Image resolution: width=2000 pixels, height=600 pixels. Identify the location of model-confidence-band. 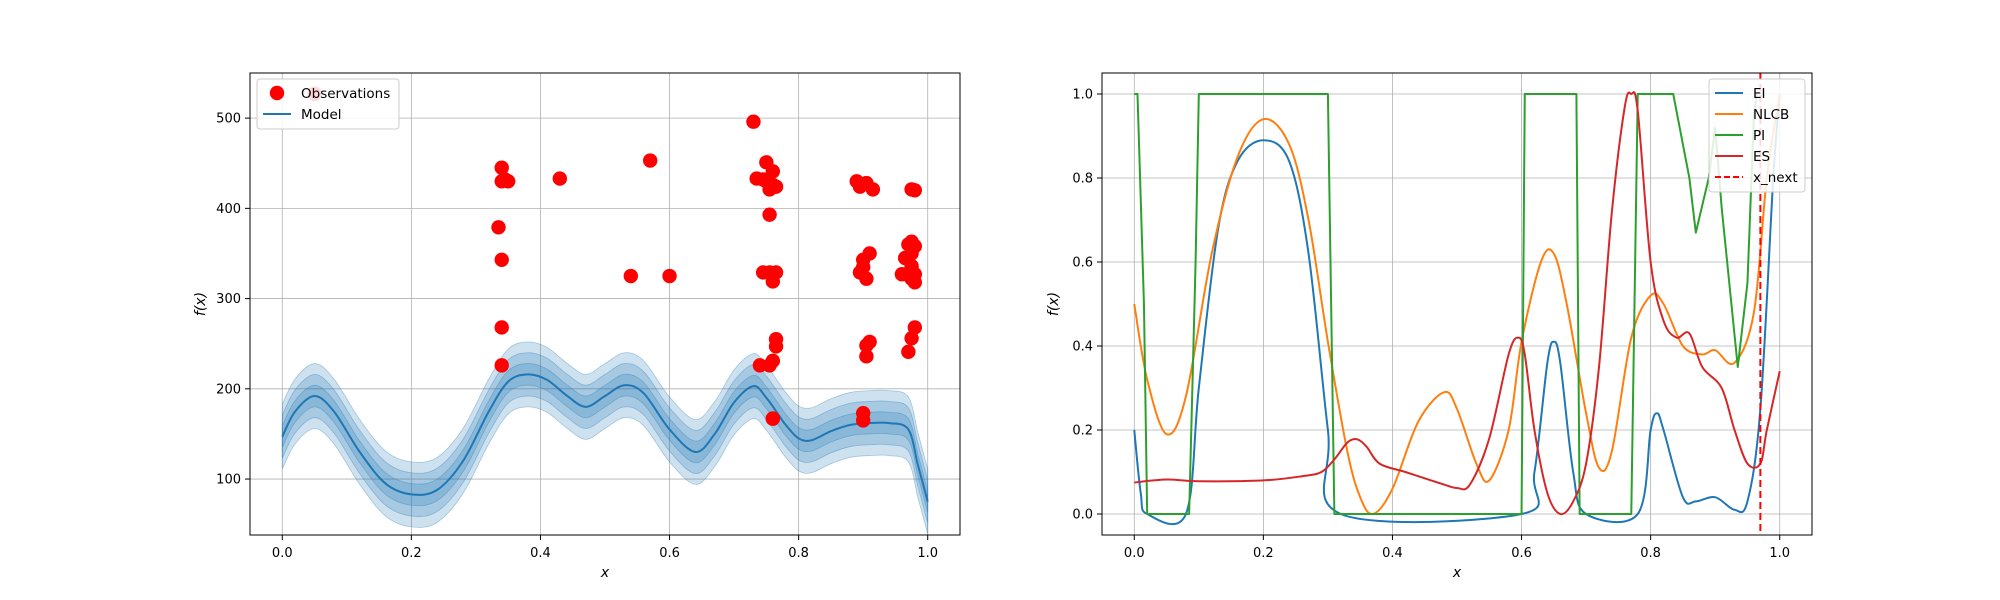
(605, 438).